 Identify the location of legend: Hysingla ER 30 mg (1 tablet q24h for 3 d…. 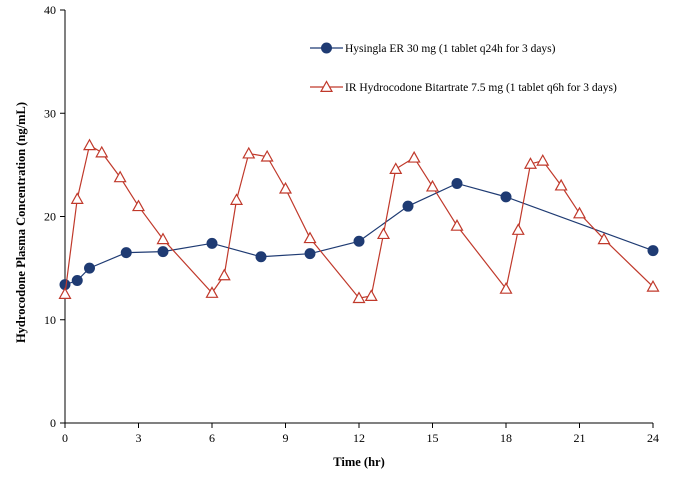
(463, 68).